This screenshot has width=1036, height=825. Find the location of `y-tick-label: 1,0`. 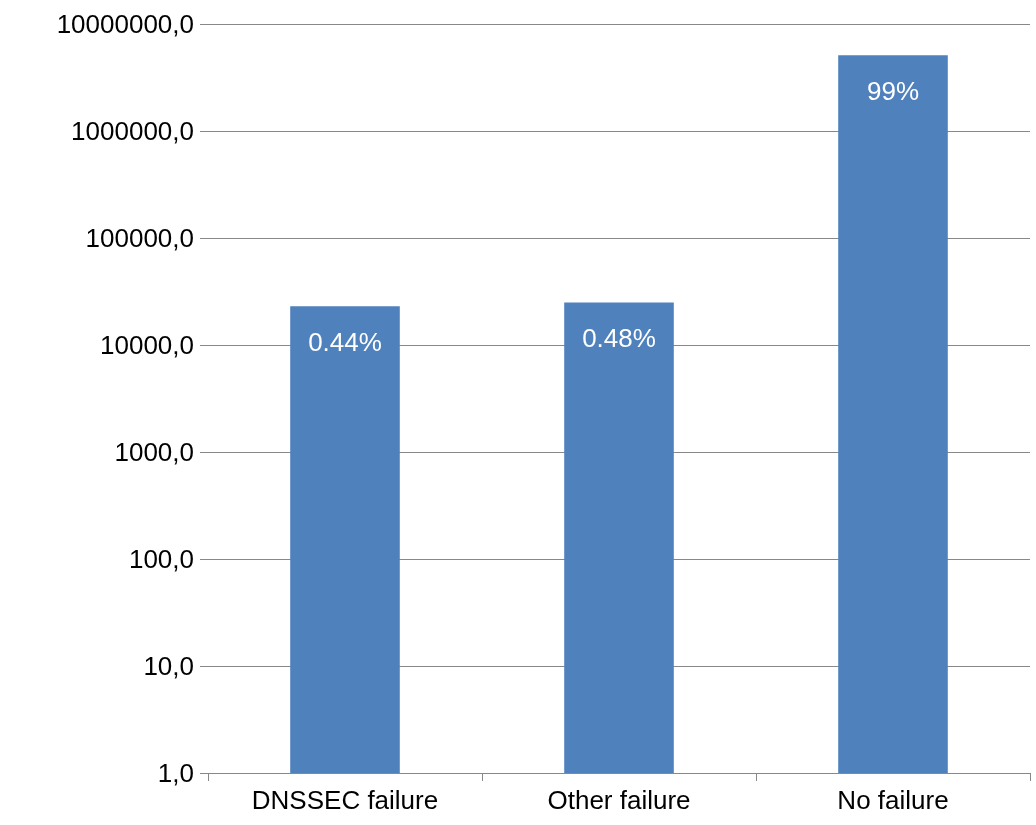

y-tick-label: 1,0 is located at coordinates (175, 773).